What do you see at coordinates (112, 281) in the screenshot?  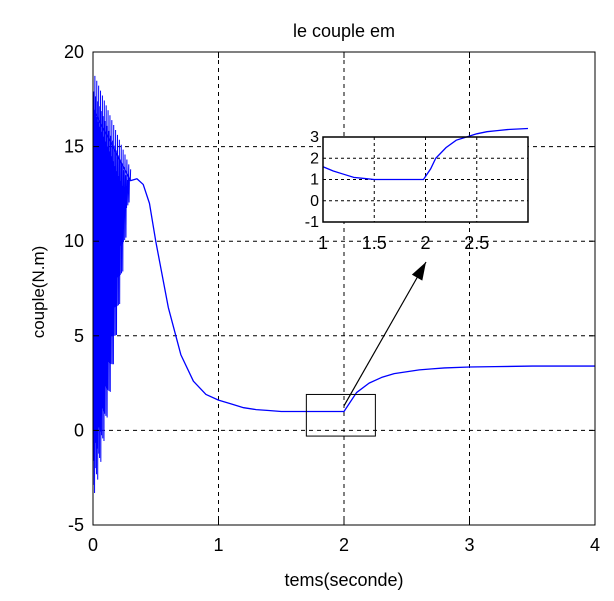 I see `oscillation-trace` at bounding box center [112, 281].